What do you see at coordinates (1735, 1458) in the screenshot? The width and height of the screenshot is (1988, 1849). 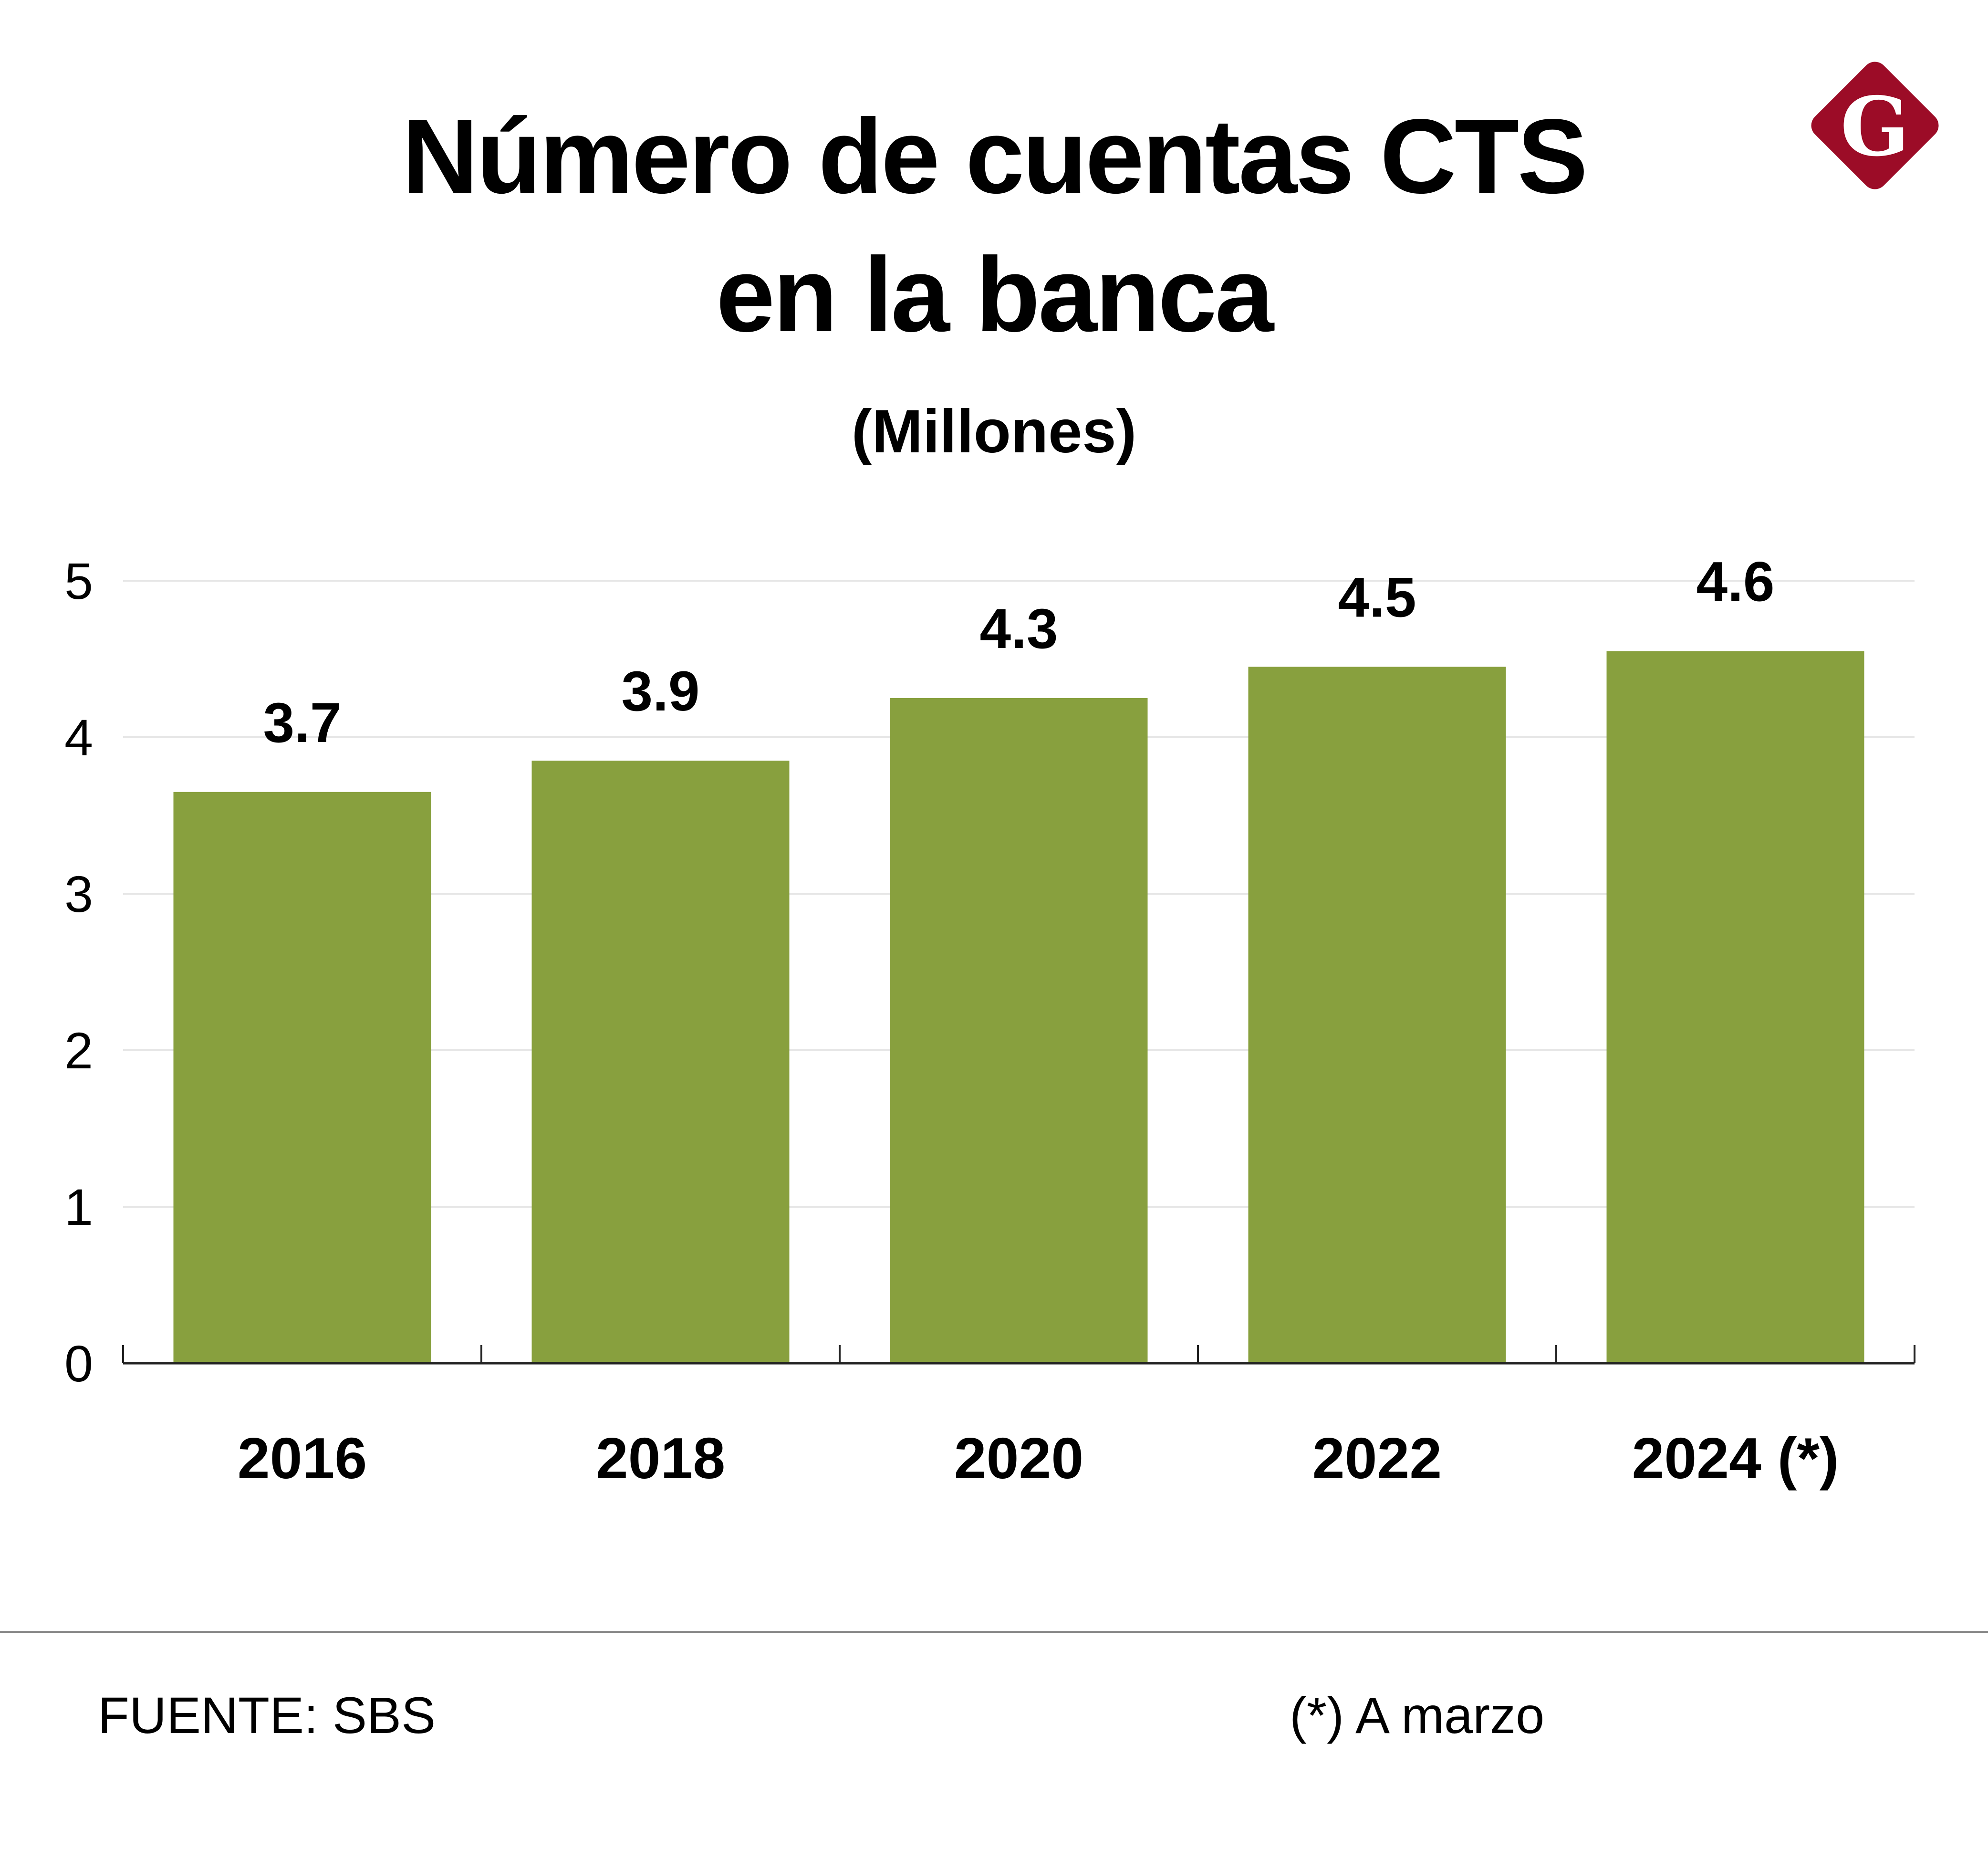 I see `x-tick-label: 2024 (*)` at bounding box center [1735, 1458].